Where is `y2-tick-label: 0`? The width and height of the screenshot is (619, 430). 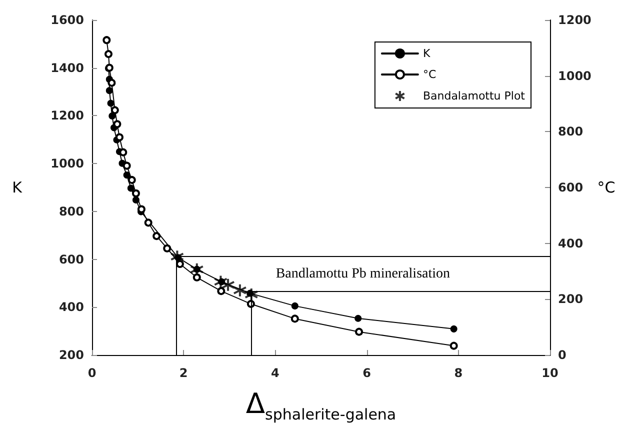 y2-tick-label: 0 is located at coordinates (562, 355).